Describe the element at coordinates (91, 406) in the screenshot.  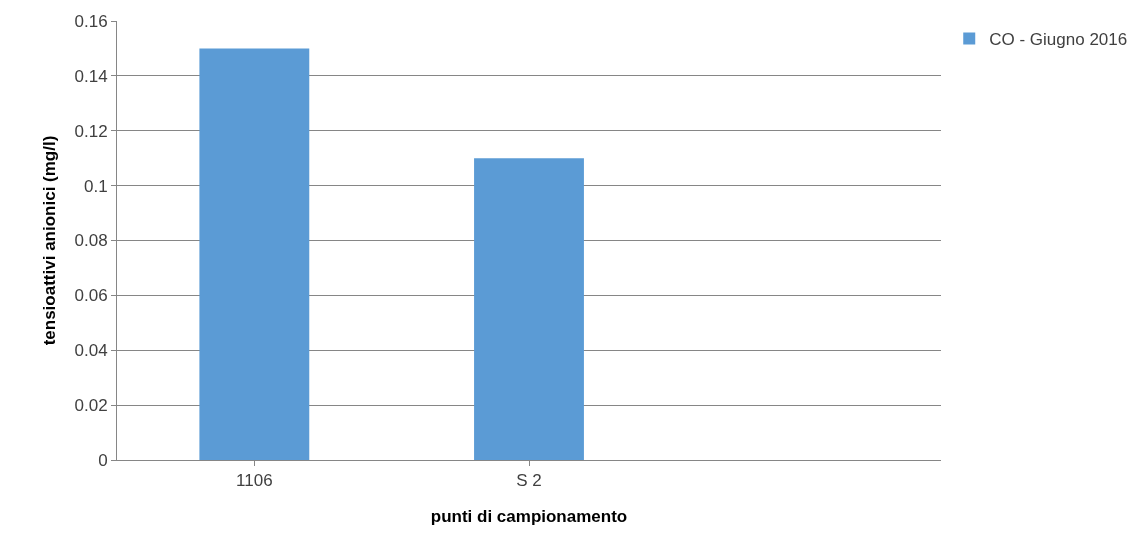
I see `y-tick-label: 0.02` at that location.